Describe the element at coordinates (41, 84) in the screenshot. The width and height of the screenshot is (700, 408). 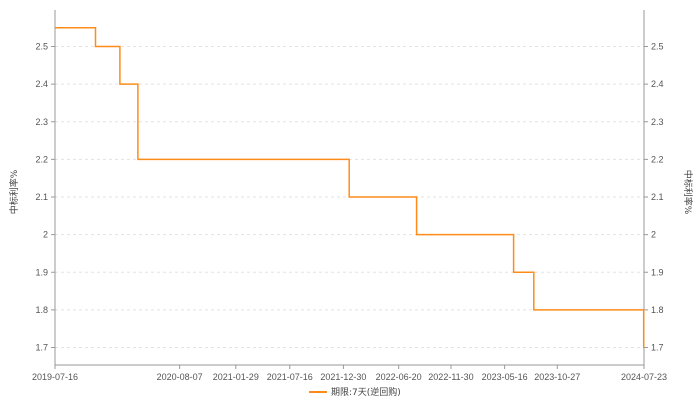
I see `y-tick-label-left: 2.4` at that location.